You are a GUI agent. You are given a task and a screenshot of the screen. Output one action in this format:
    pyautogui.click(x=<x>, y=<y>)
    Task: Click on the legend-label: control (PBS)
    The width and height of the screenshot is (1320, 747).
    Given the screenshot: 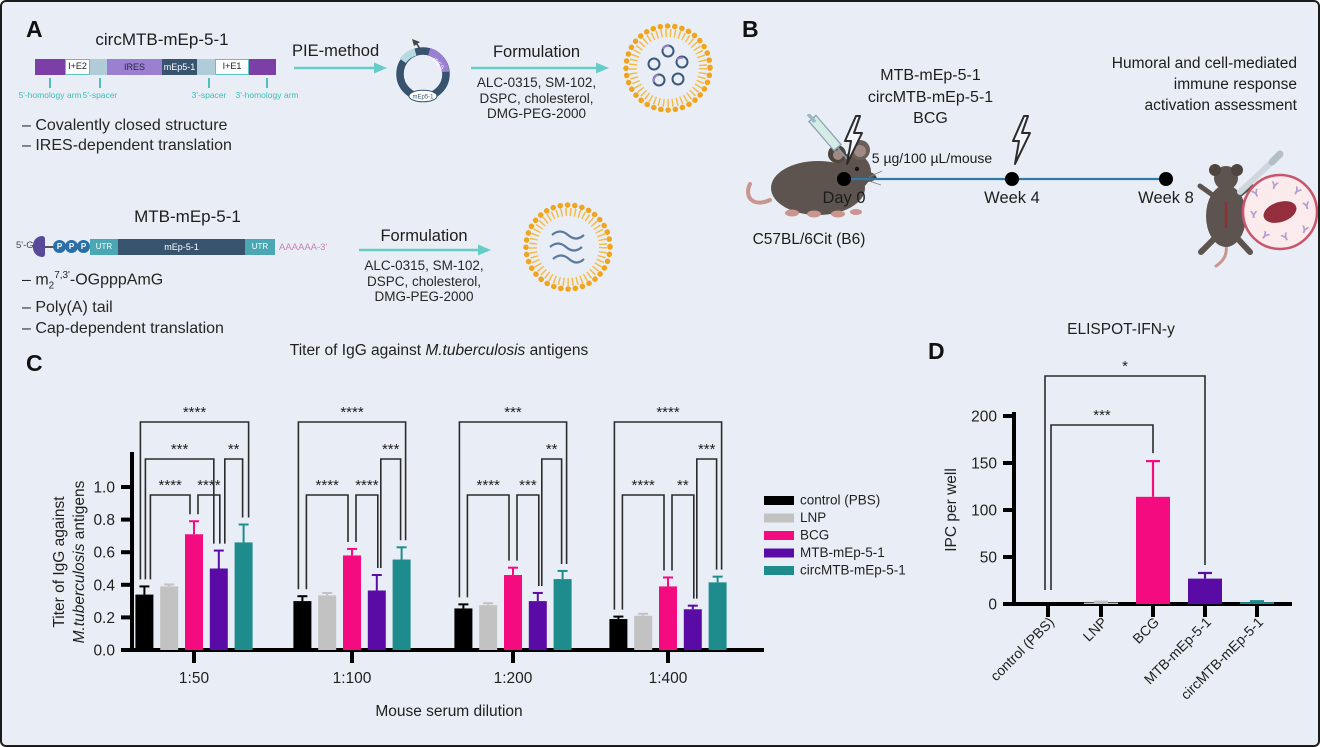 What is the action you would take?
    pyautogui.click(x=840, y=500)
    